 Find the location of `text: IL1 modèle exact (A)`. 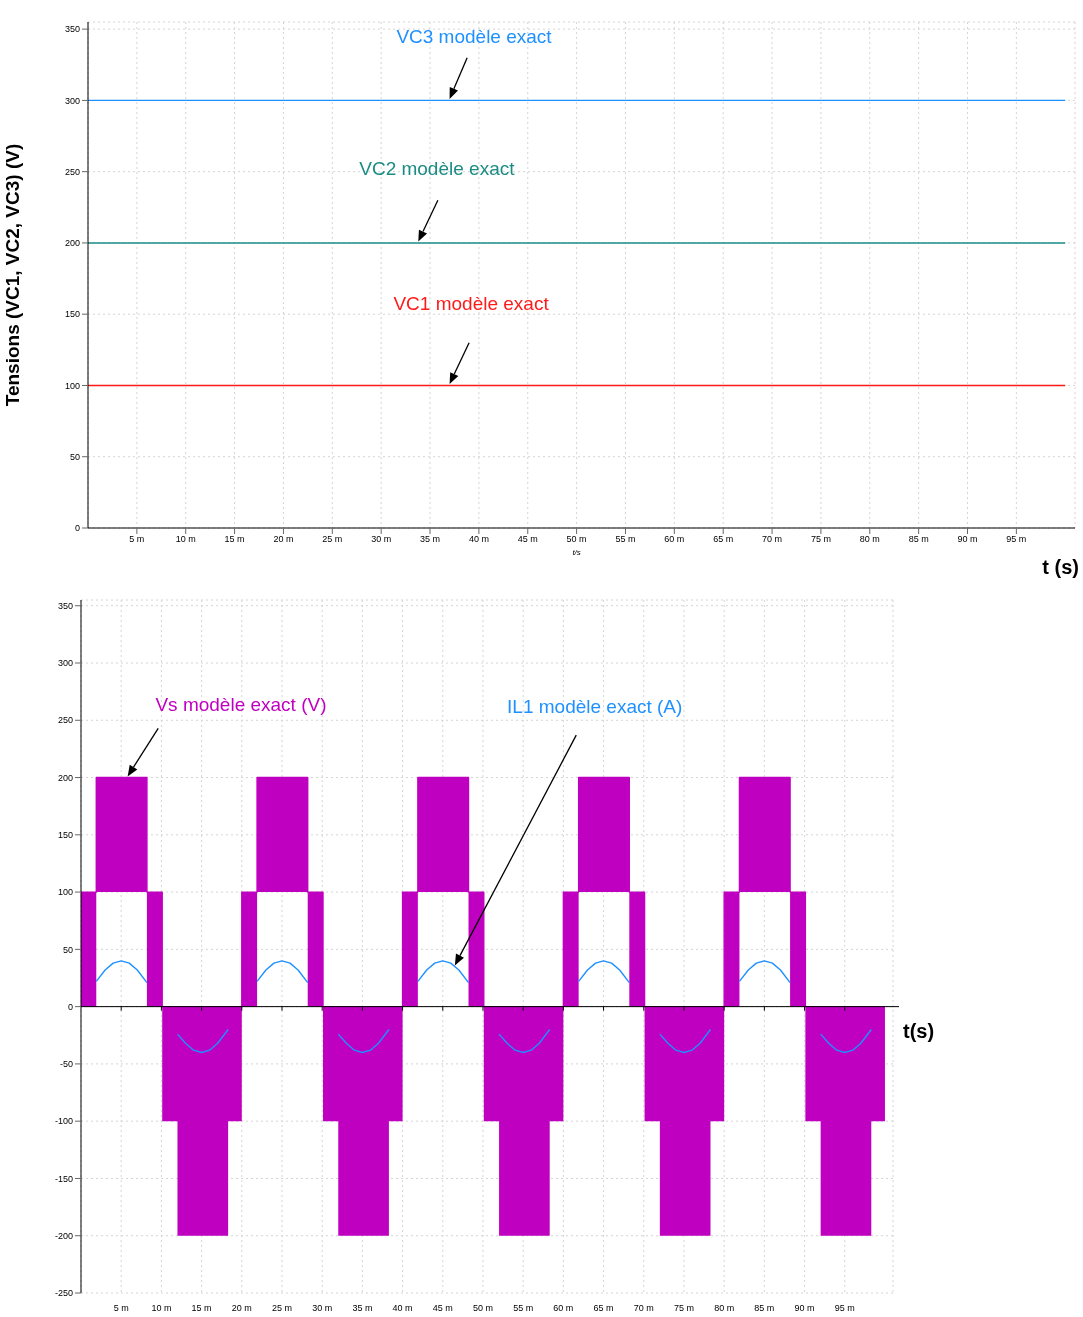

text: IL1 modèle exact (A) is located at coordinates (595, 707).